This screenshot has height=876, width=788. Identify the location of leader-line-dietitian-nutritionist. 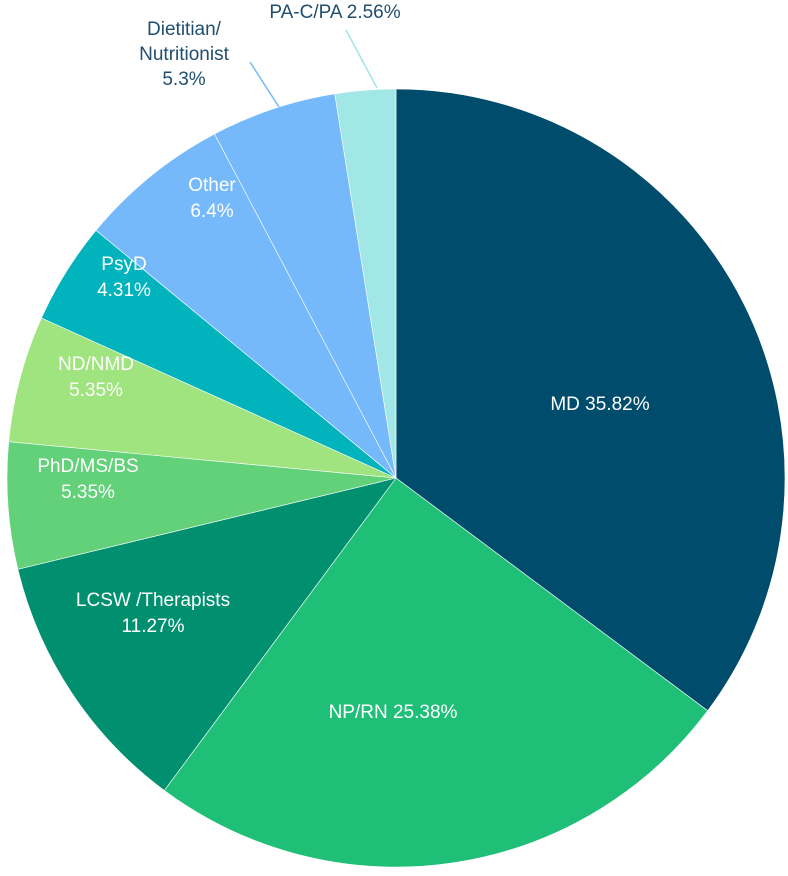
(264, 84).